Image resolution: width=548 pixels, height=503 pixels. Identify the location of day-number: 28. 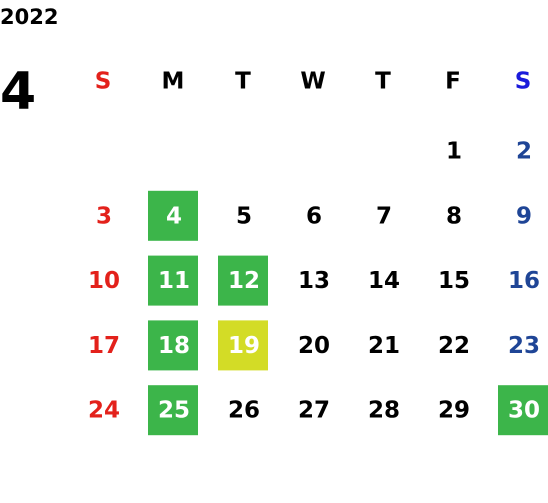
(384, 411).